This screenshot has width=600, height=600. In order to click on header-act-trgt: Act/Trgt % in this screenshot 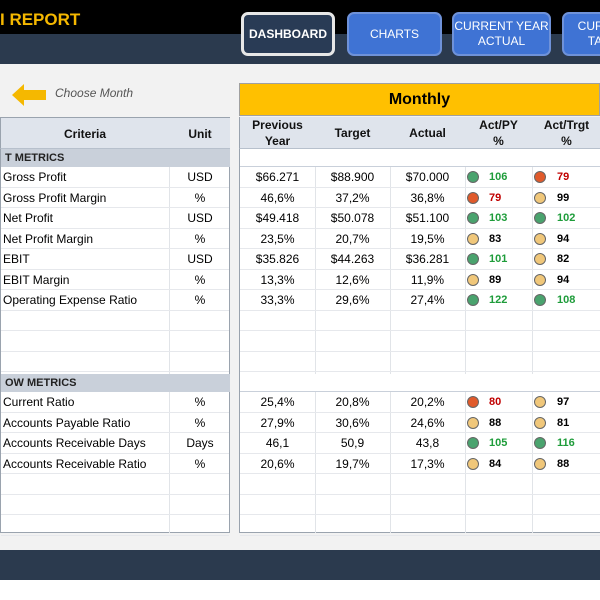, I will do `click(566, 133)`.